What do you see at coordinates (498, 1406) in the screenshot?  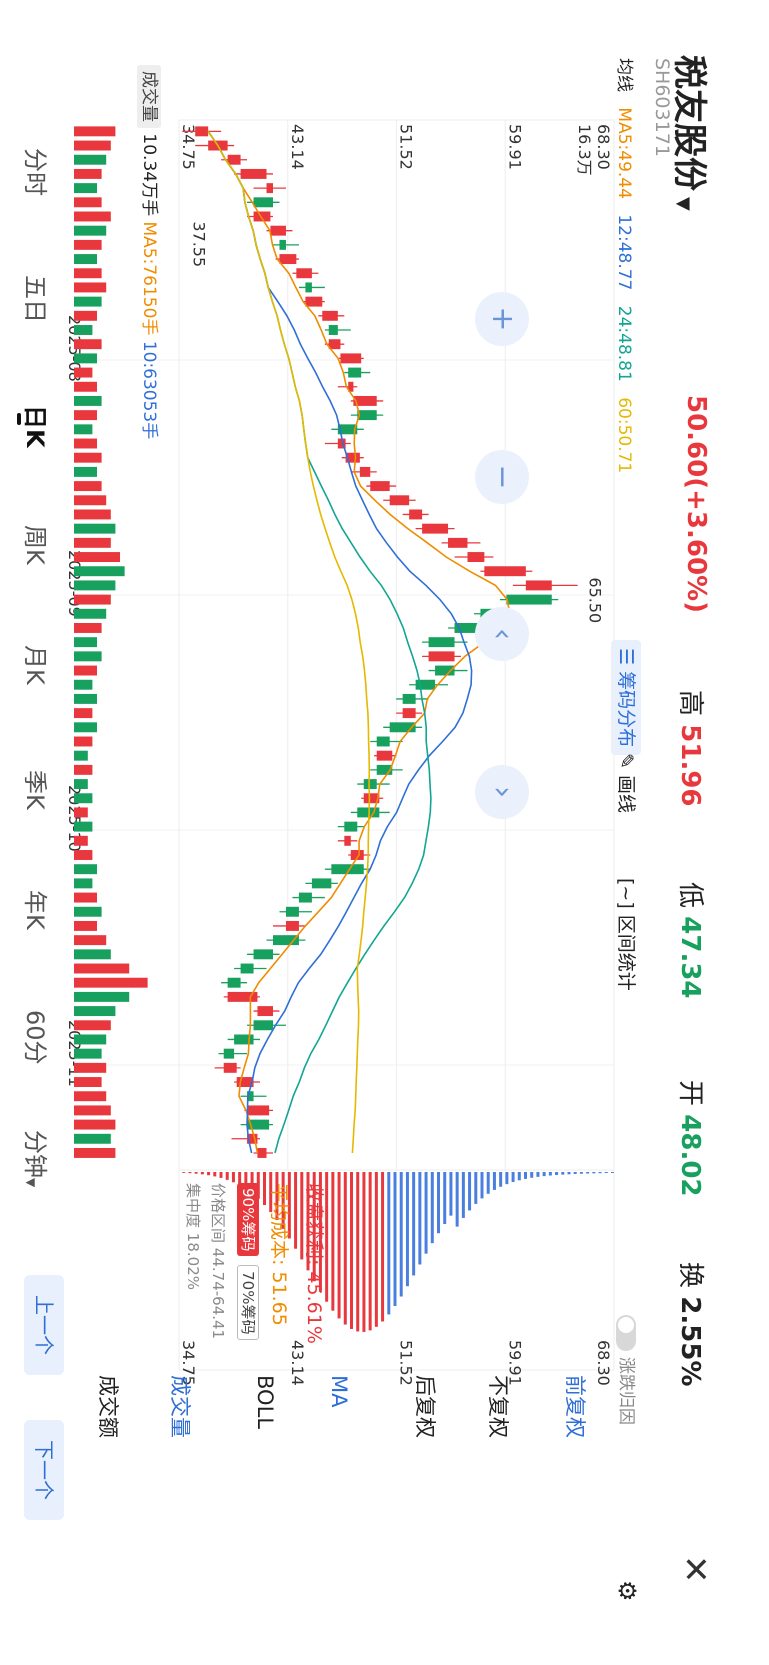 I see `no-adjust-option: 不复权` at bounding box center [498, 1406].